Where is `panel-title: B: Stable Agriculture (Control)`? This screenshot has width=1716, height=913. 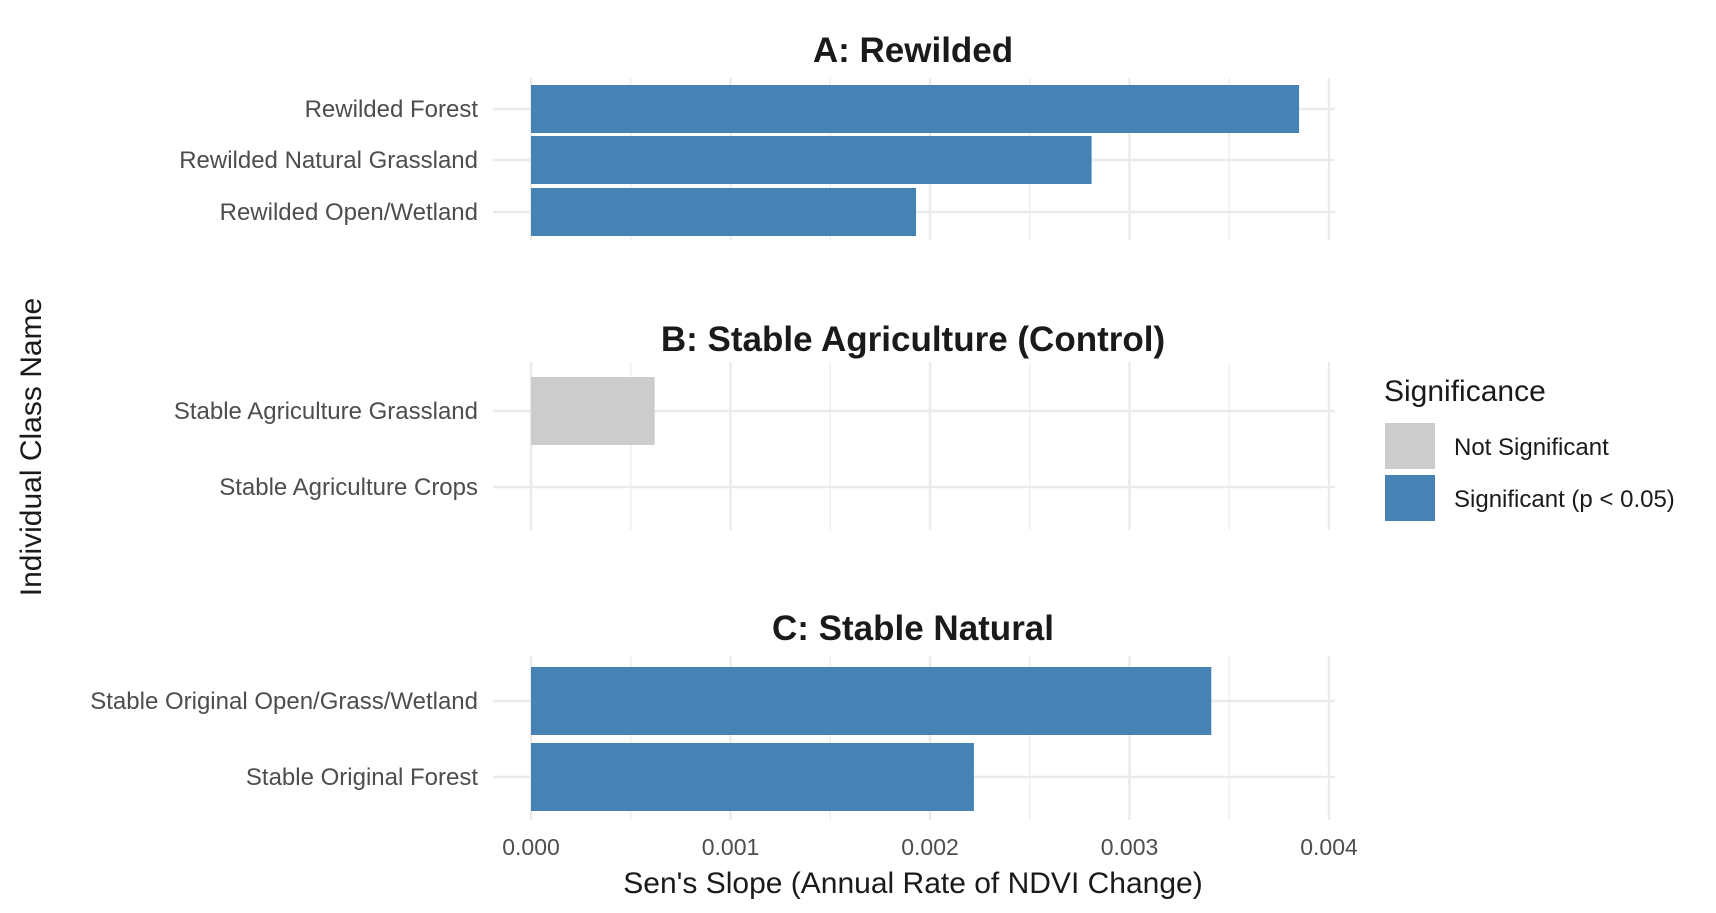
panel-title: B: Stable Agriculture (Control) is located at coordinates (913, 339).